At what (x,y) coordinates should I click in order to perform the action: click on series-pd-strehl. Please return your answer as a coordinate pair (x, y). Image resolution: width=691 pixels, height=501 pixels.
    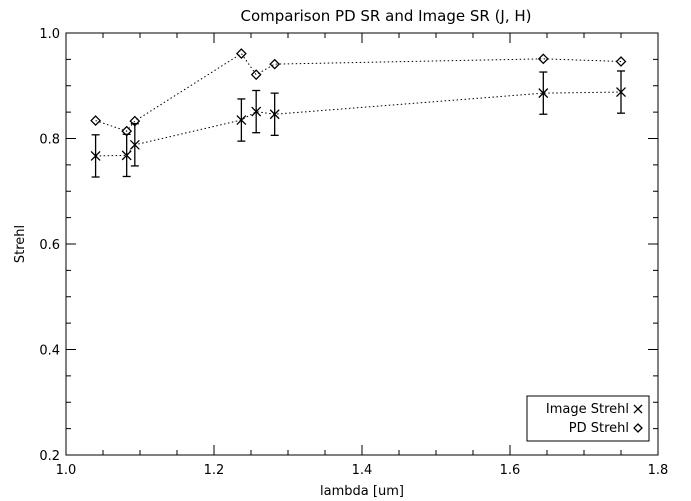
    Looking at the image, I should click on (358, 92).